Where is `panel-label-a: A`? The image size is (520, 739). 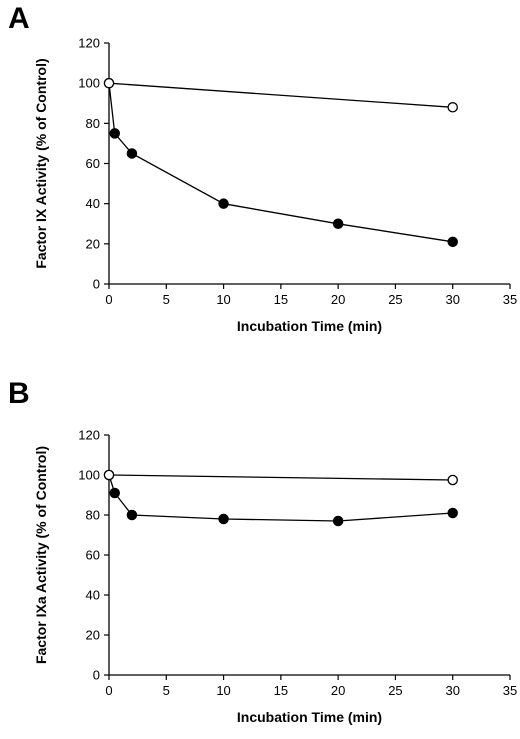 panel-label-a: A is located at coordinates (19, 18).